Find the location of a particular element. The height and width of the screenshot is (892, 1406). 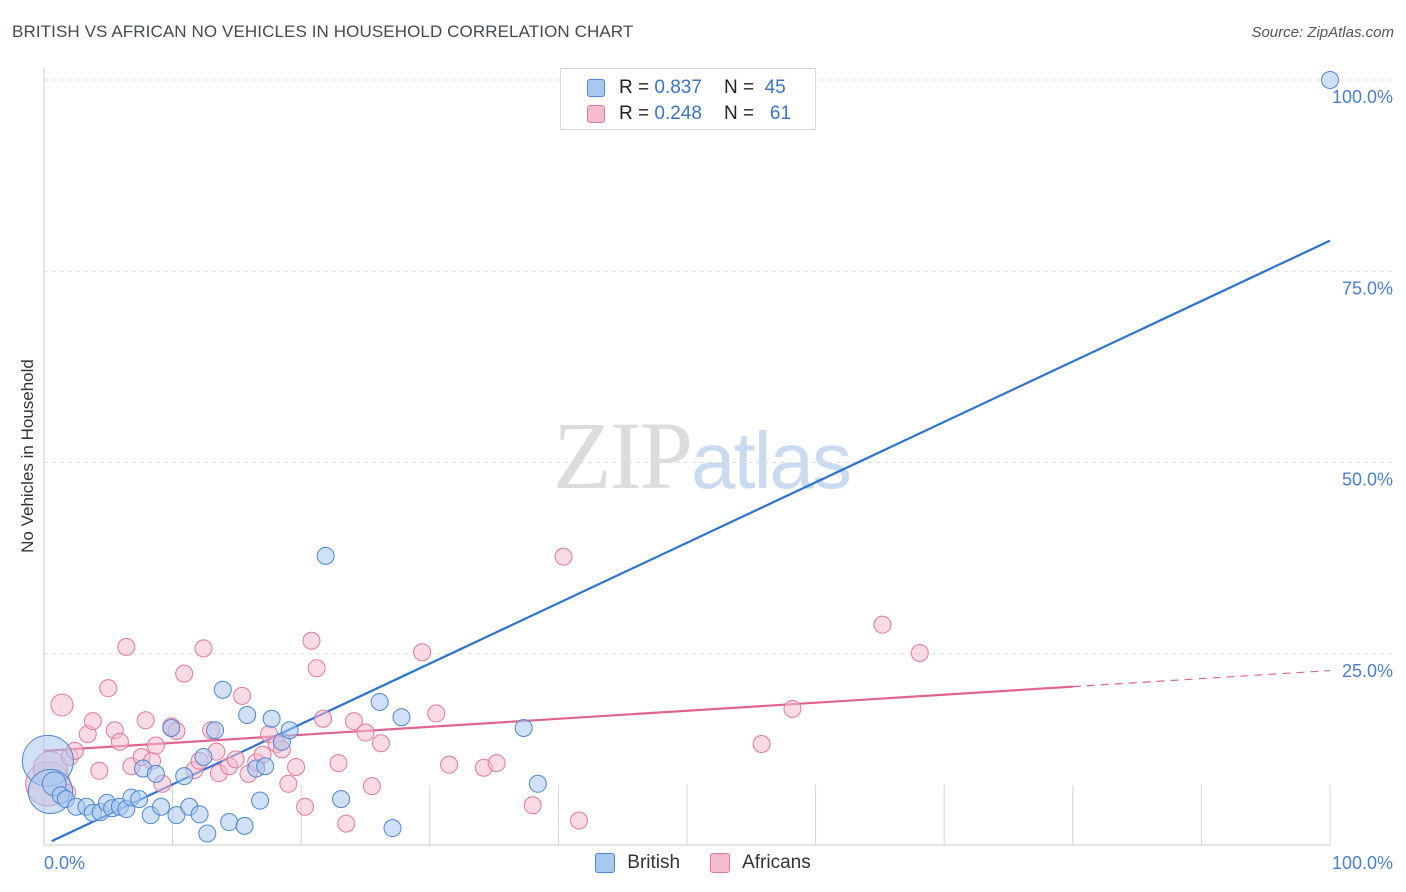

series-label-british: British is located at coordinates (654, 862).